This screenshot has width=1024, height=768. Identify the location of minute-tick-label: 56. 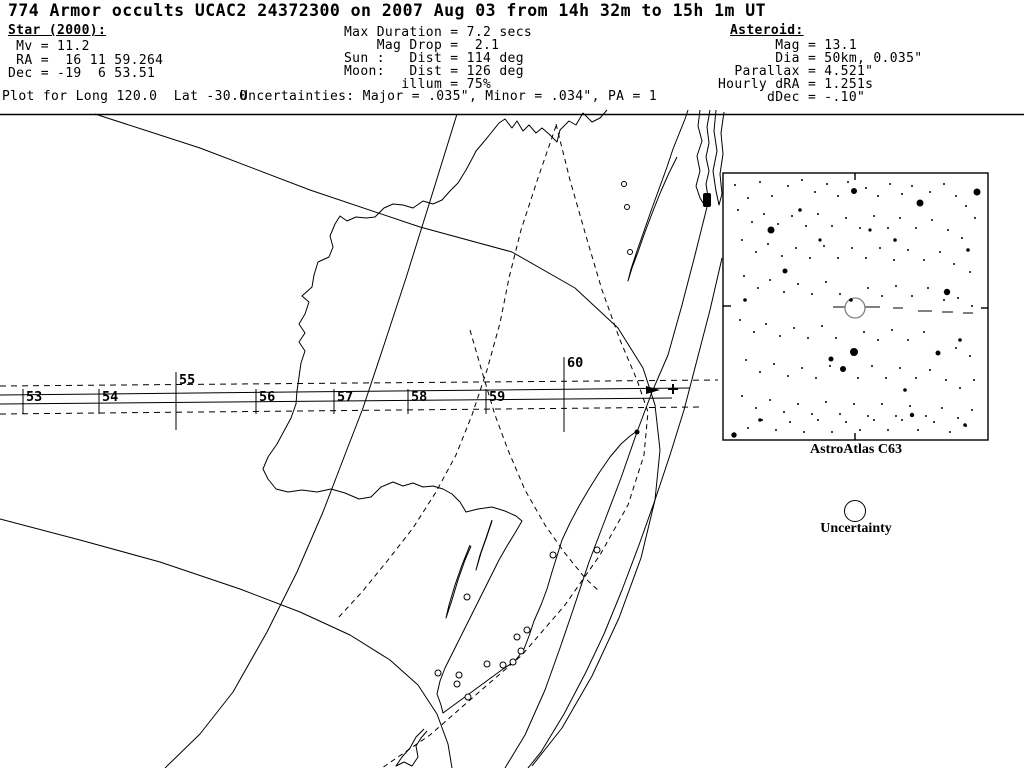
(267, 397).